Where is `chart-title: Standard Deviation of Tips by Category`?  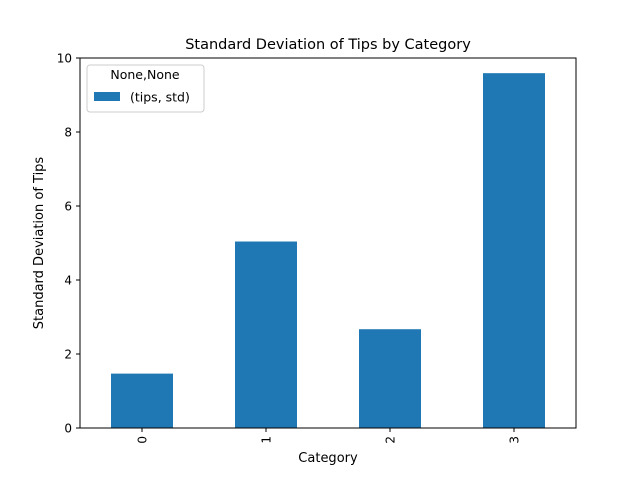
chart-title: Standard Deviation of Tips by Category is located at coordinates (328, 45).